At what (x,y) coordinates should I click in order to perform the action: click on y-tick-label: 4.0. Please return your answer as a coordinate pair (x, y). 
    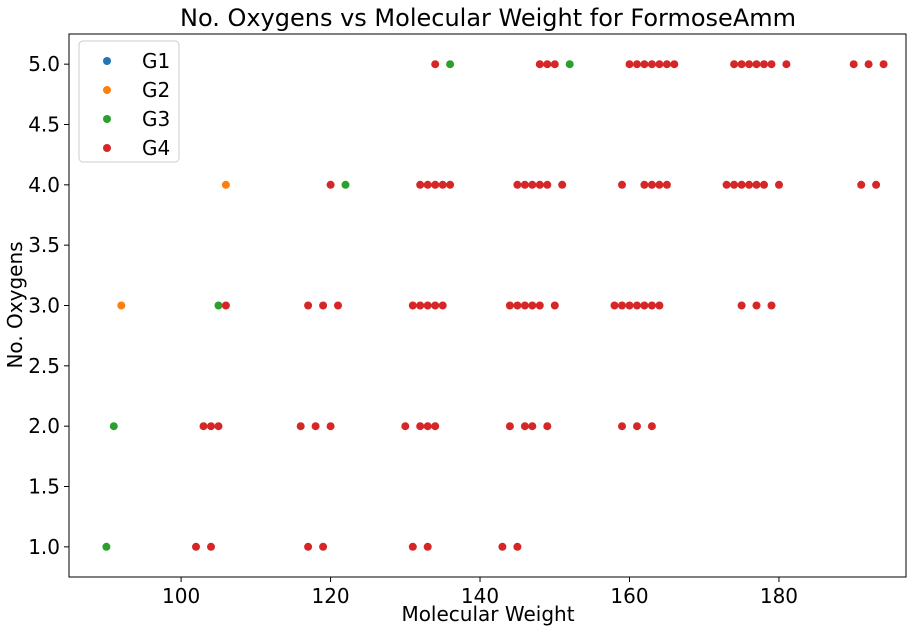
    Looking at the image, I should click on (44, 185).